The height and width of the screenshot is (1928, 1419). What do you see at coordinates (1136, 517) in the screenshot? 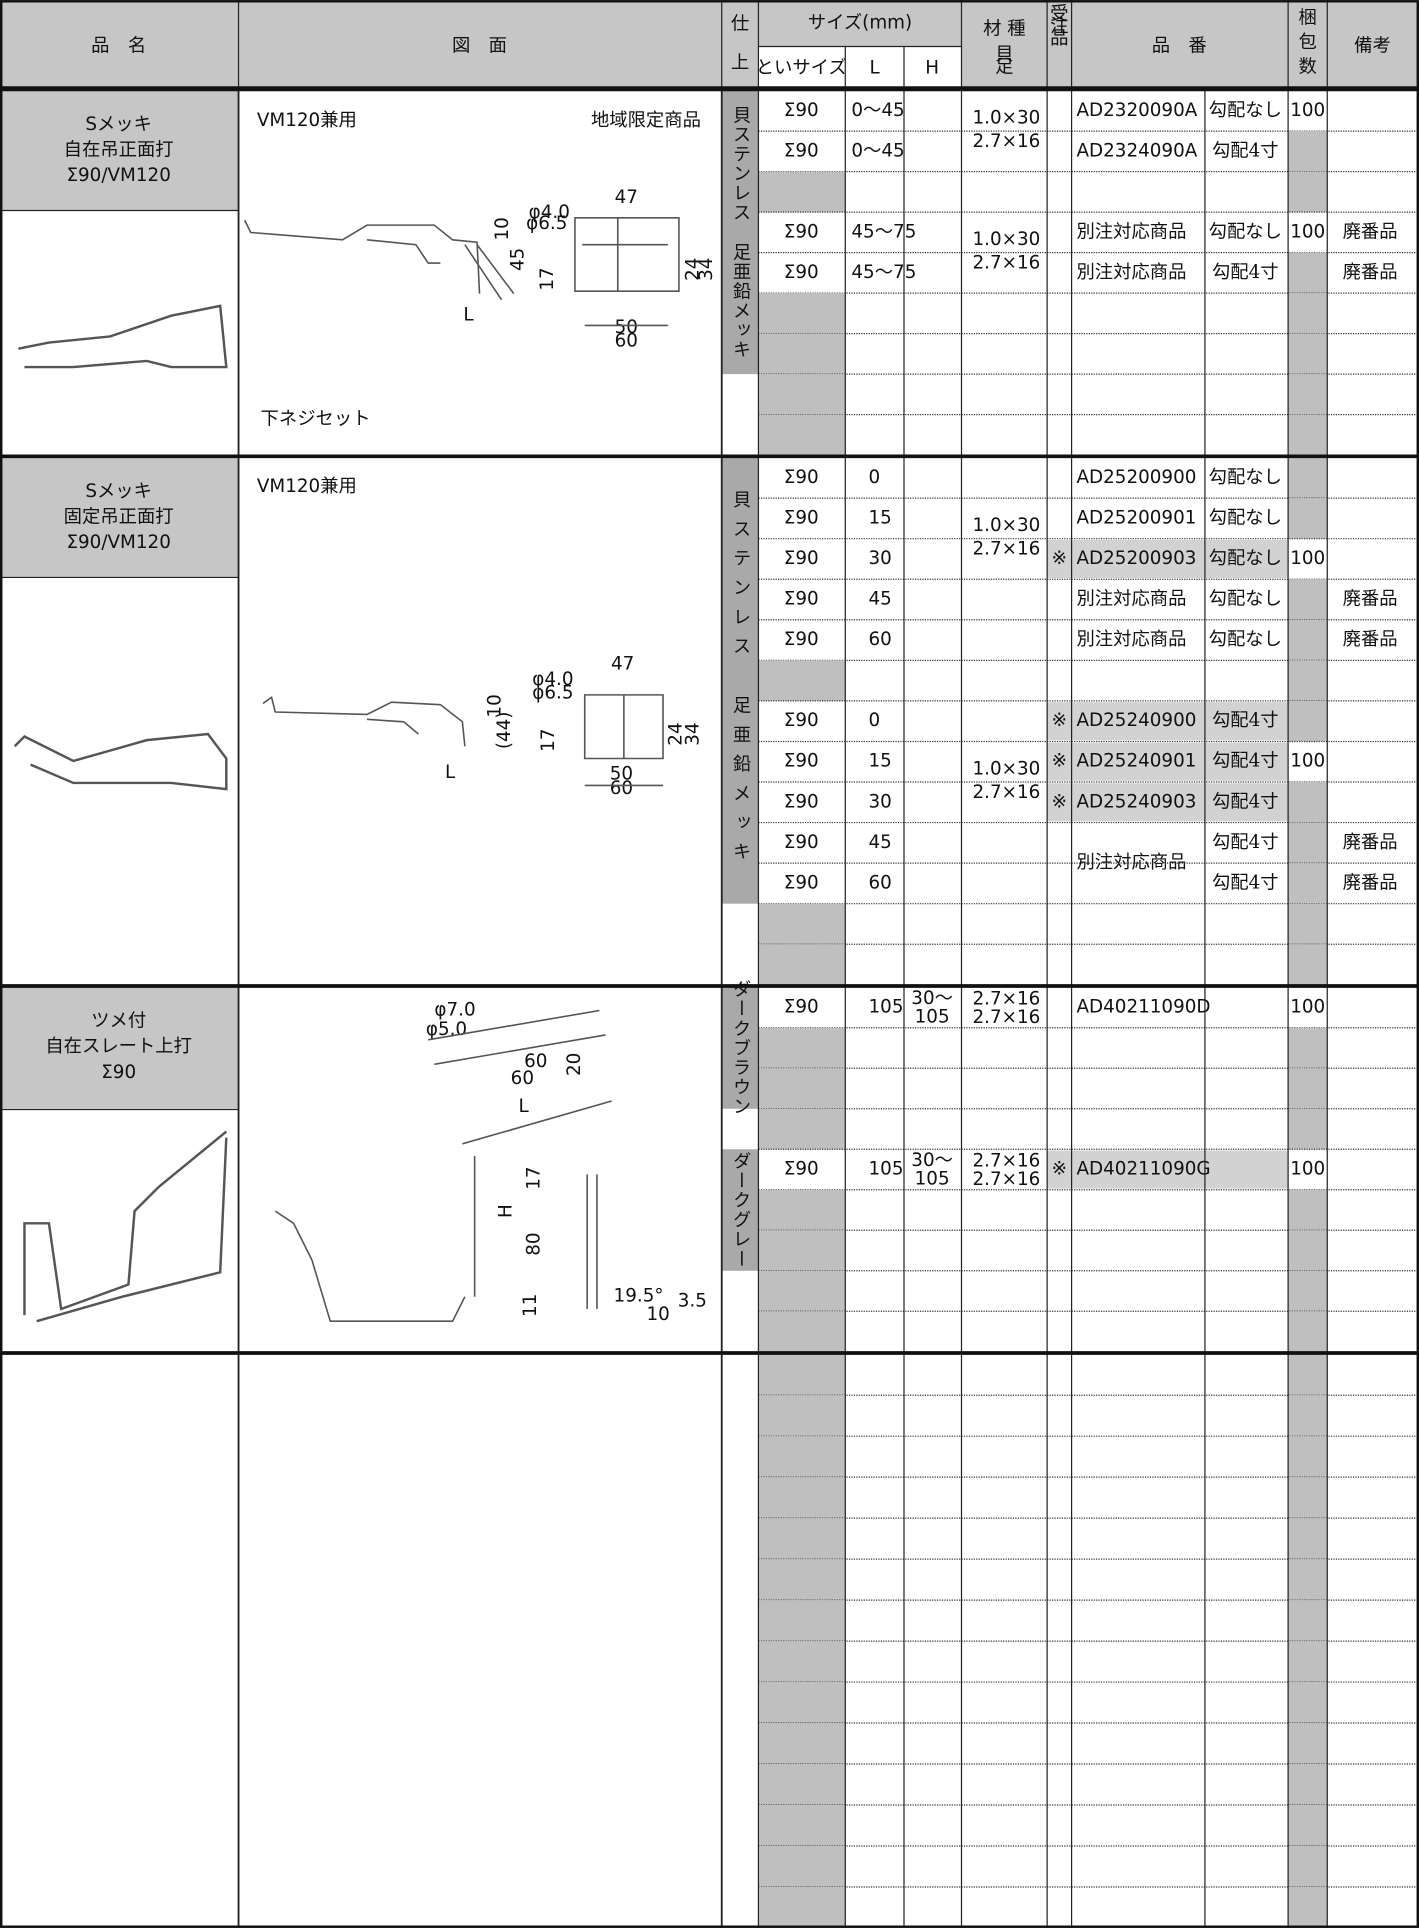
I see `part-number: AD25200901` at bounding box center [1136, 517].